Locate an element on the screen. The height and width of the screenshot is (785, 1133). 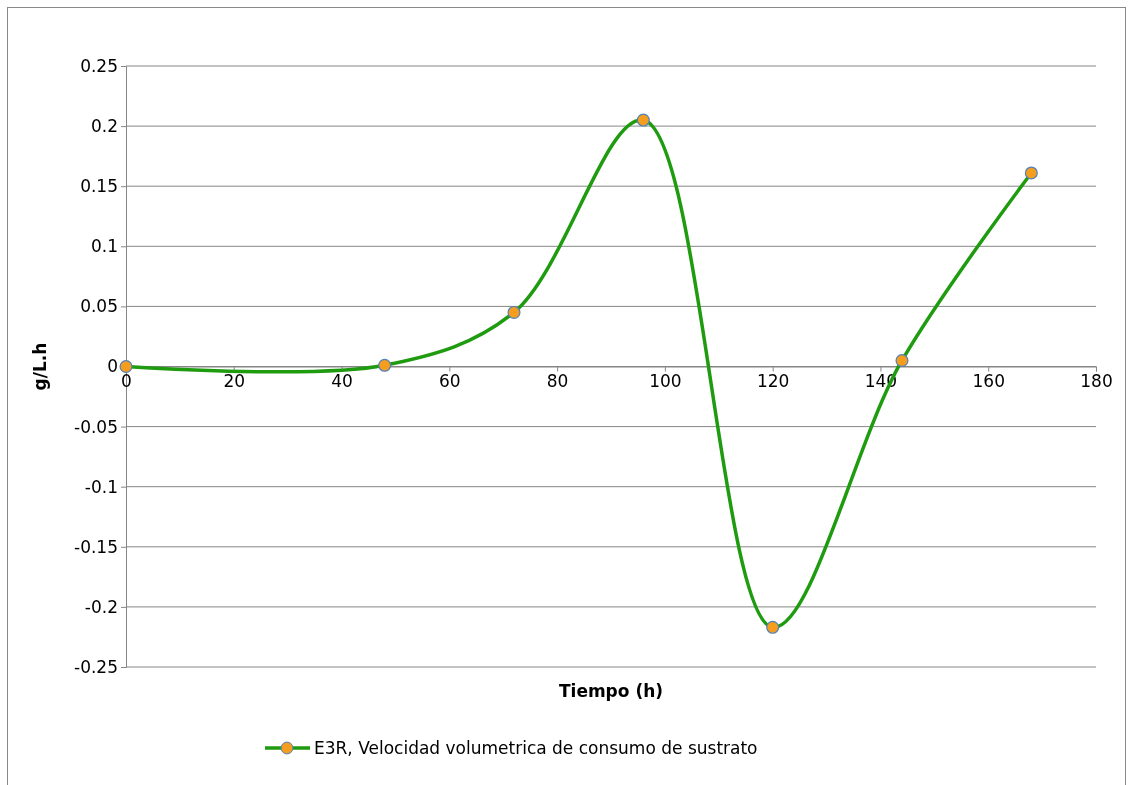
x-axis-title: Tiempo (h) is located at coordinates (611, 691).